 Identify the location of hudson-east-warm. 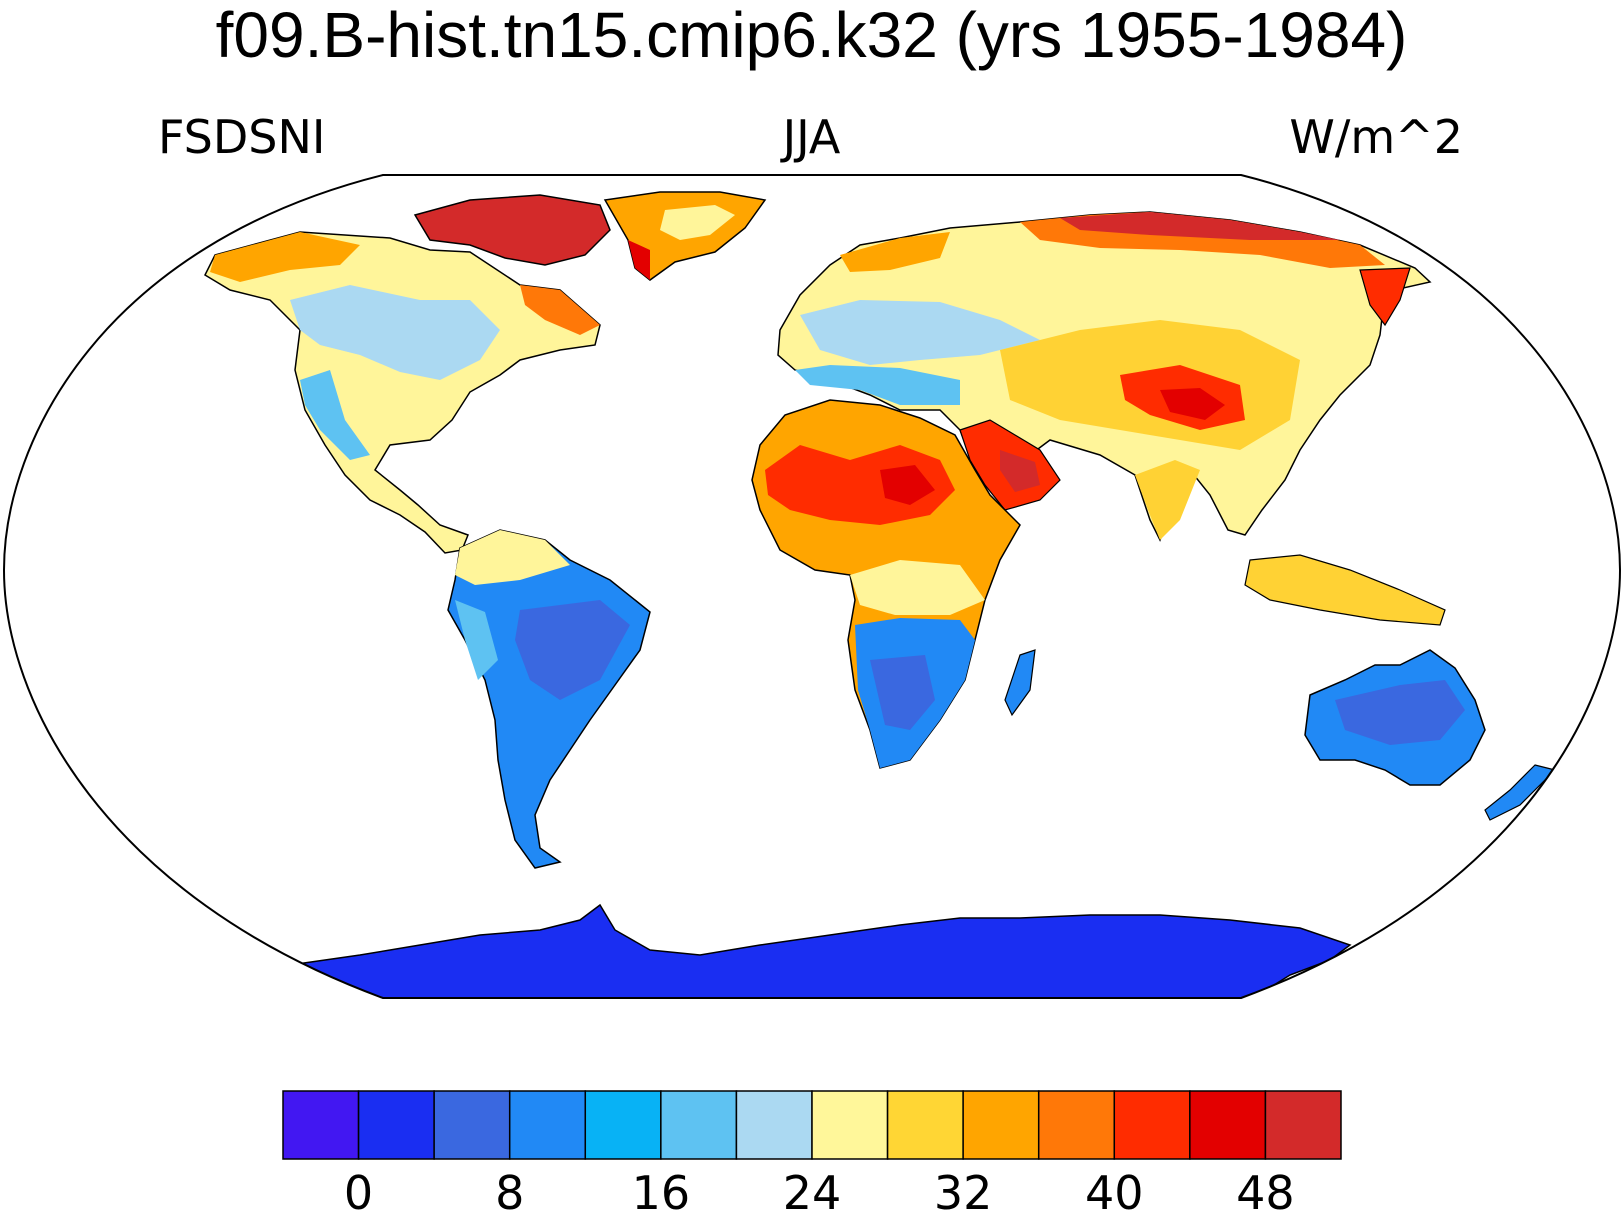
(560, 310).